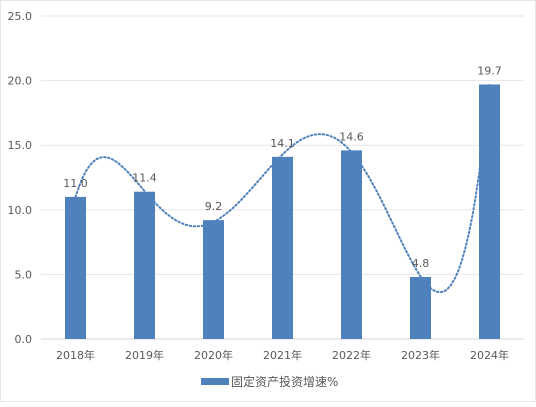 Image resolution: width=536 pixels, height=407 pixels. I want to click on data-label: 11.4, so click(144, 178).